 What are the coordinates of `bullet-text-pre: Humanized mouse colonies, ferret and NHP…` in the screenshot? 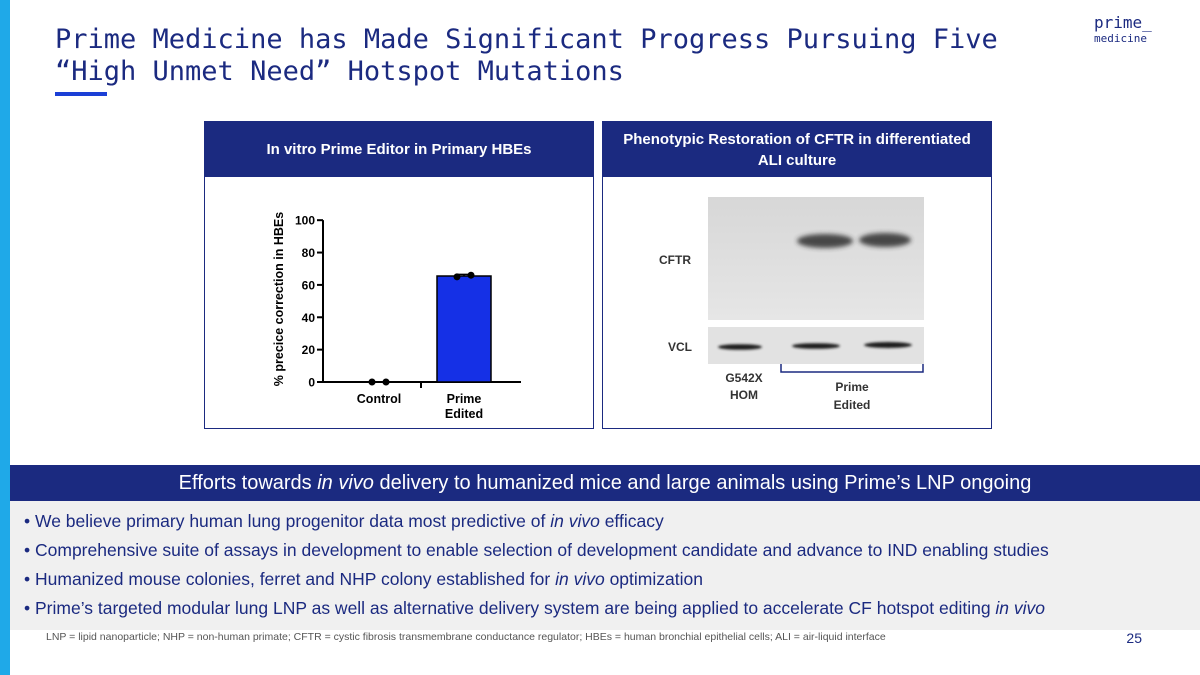 It's located at (295, 579).